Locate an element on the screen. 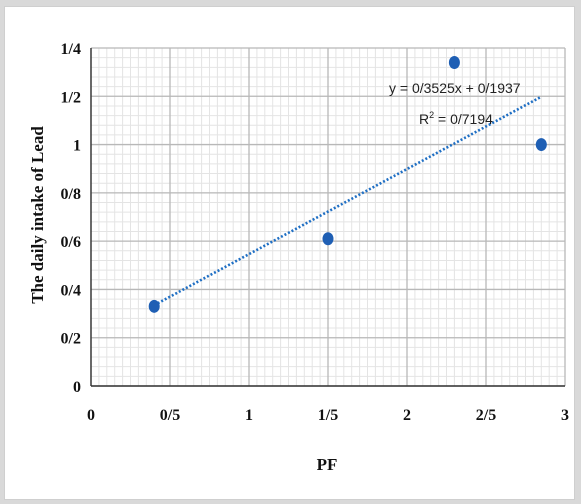 This screenshot has height=504, width=581. x-tick-label: 2 is located at coordinates (407, 415).